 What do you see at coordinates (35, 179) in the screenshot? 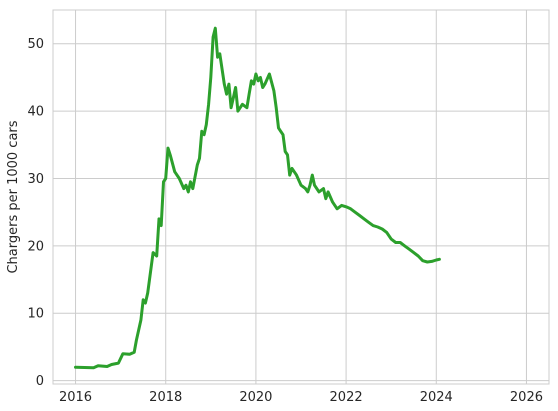
I see `y-tick-label: 30` at bounding box center [35, 179].